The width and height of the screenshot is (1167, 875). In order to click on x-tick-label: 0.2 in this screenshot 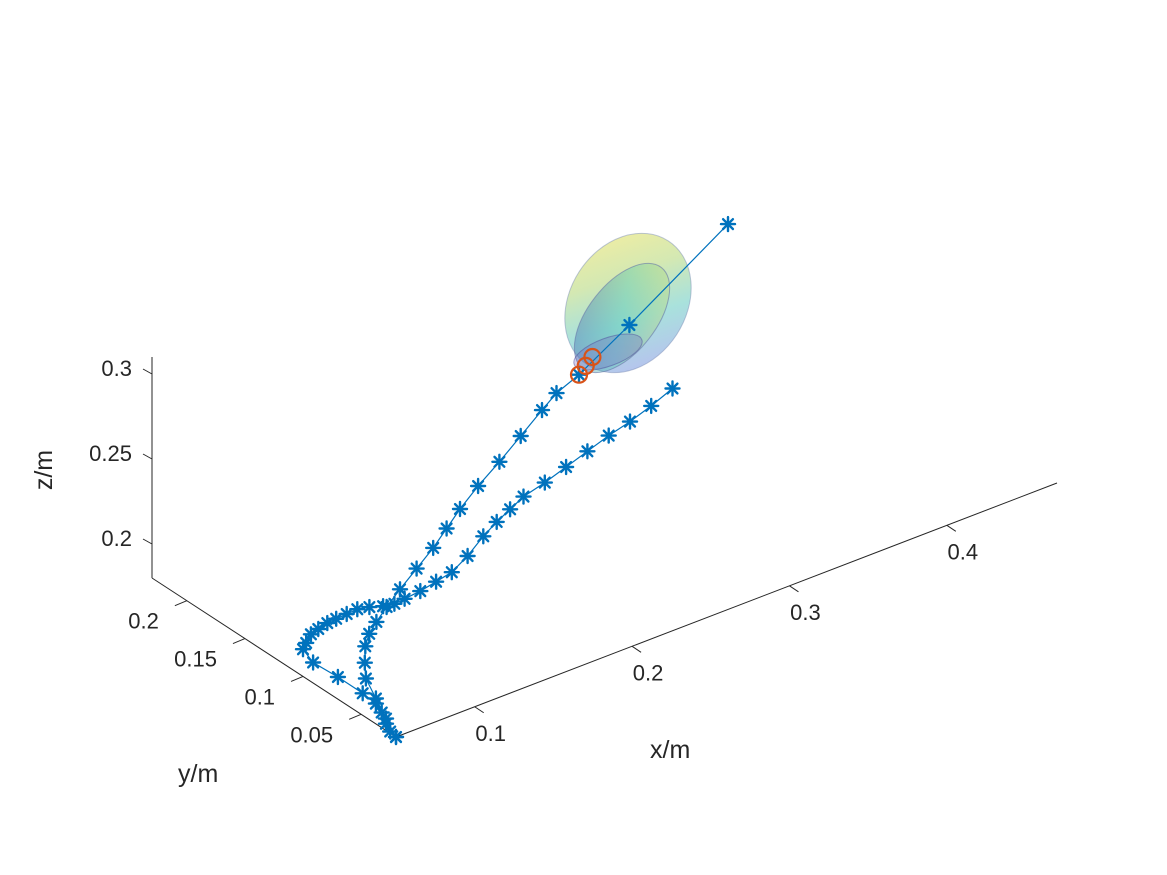, I will do `click(648, 672)`.